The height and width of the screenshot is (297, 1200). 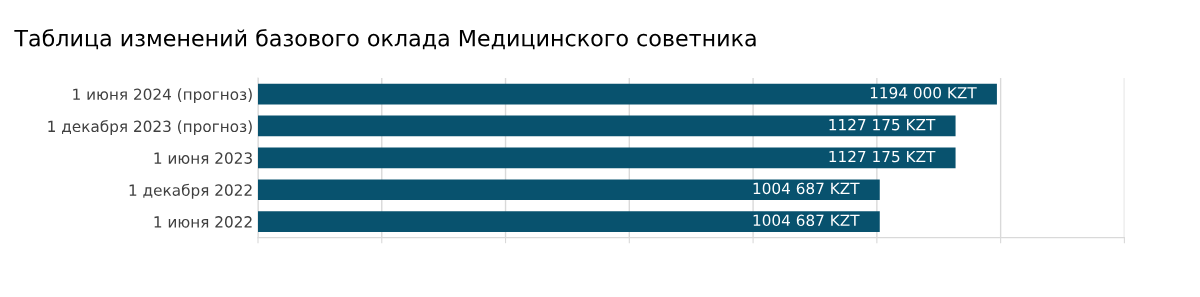 What do you see at coordinates (203, 158) in the screenshot?
I see `y-tick-label: 1 июня 2023` at bounding box center [203, 158].